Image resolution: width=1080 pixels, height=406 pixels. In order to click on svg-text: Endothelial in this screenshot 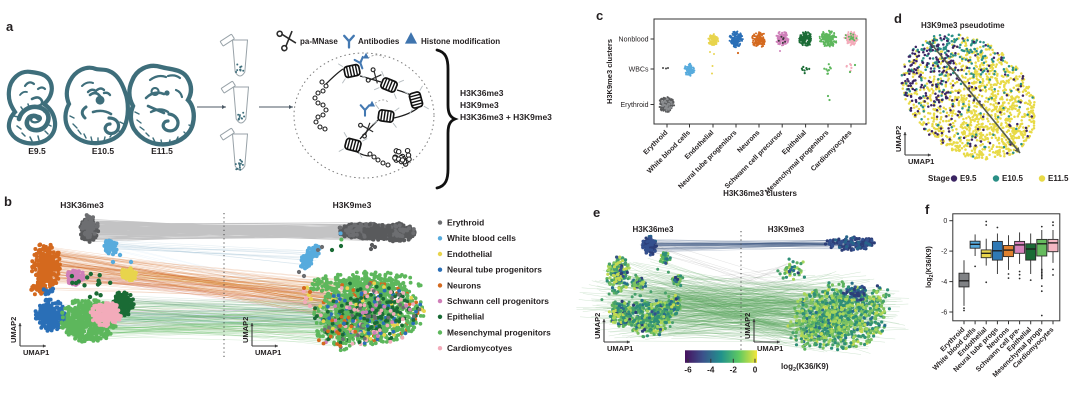, I will do `click(469, 254)`.